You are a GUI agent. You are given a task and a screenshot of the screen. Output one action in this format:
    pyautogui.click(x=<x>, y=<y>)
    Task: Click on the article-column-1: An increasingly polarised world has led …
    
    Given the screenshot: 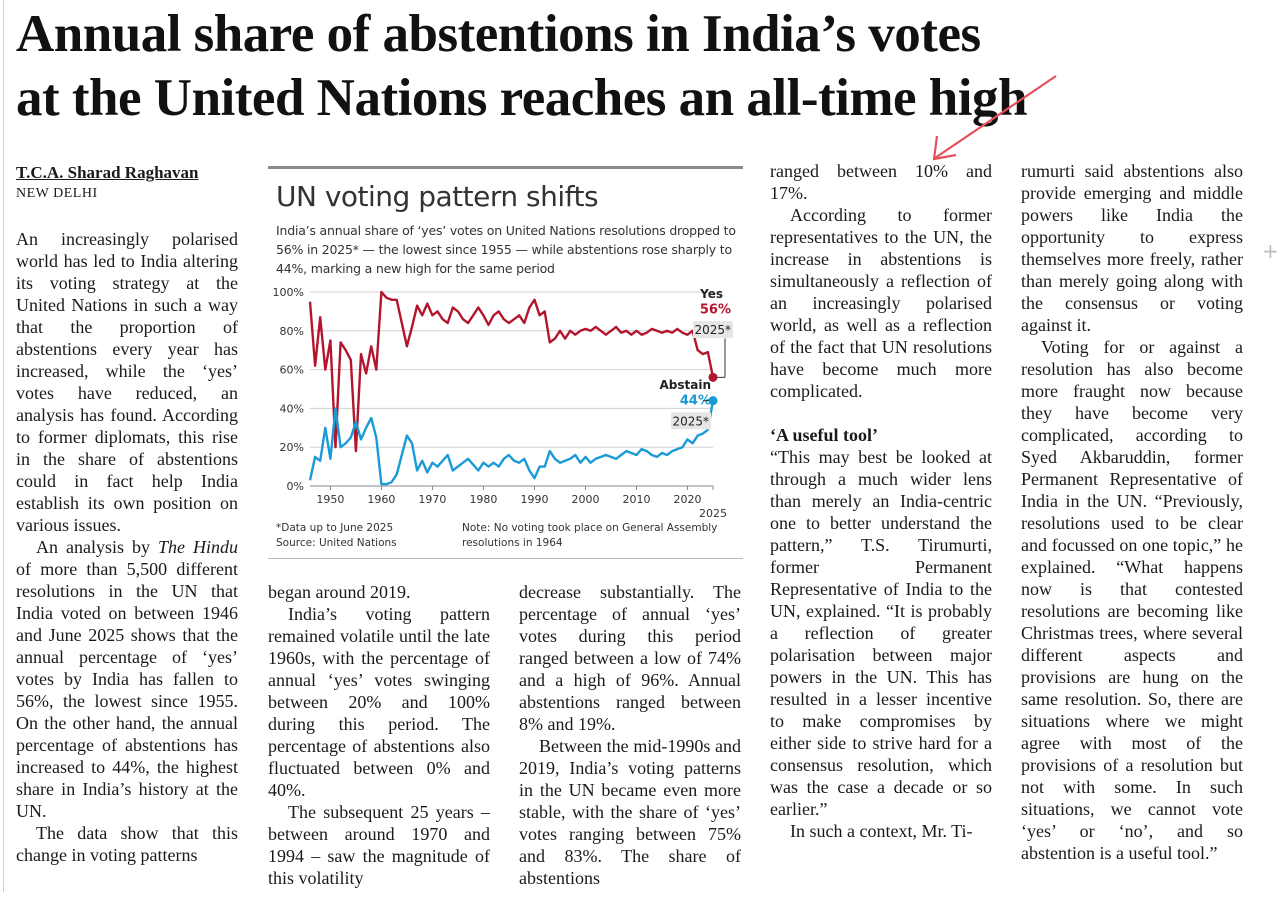 What is the action you would take?
    pyautogui.click(x=127, y=547)
    